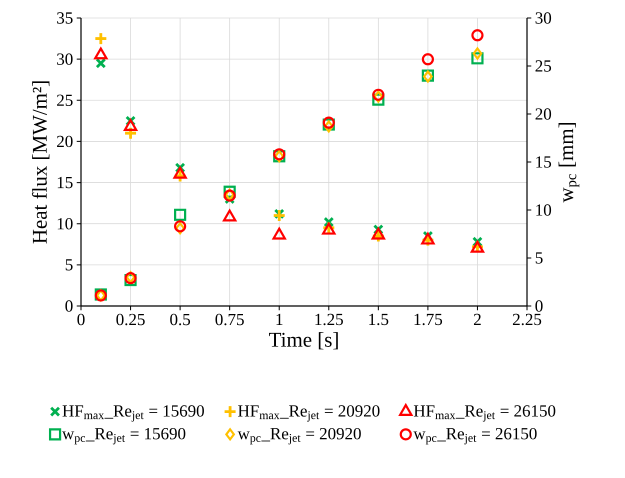 The height and width of the screenshot is (478, 625). What do you see at coordinates (65, 182) in the screenshot?
I see `y-tick-label: 15` at bounding box center [65, 182].